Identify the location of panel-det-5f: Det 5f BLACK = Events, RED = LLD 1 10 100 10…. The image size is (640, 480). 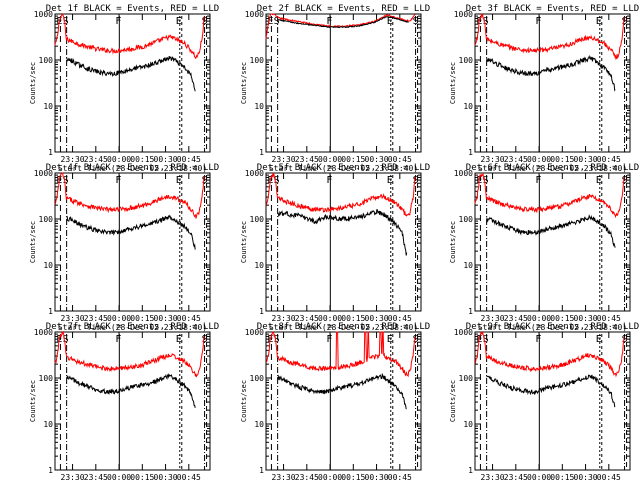
(335, 247).